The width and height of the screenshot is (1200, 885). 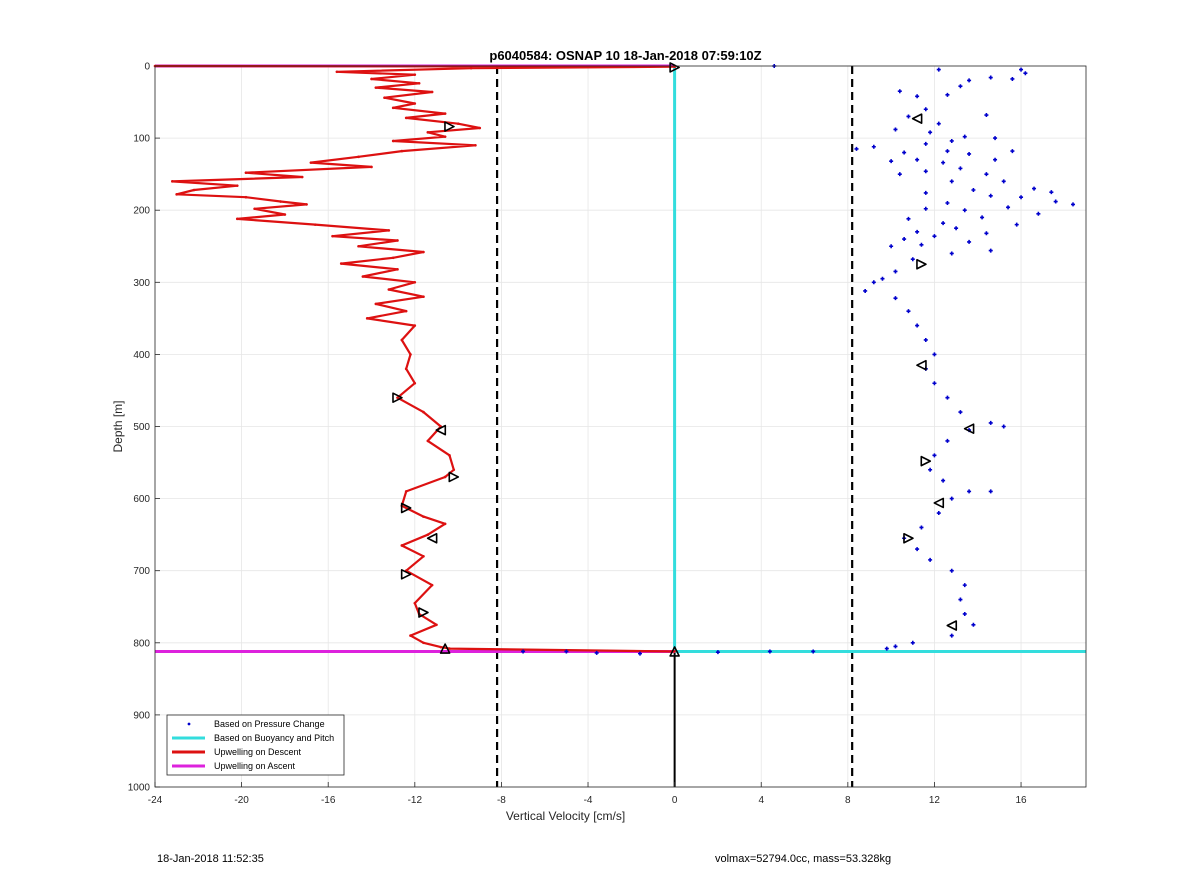 What do you see at coordinates (141, 139) in the screenshot?
I see `y-tick-label: 100` at bounding box center [141, 139].